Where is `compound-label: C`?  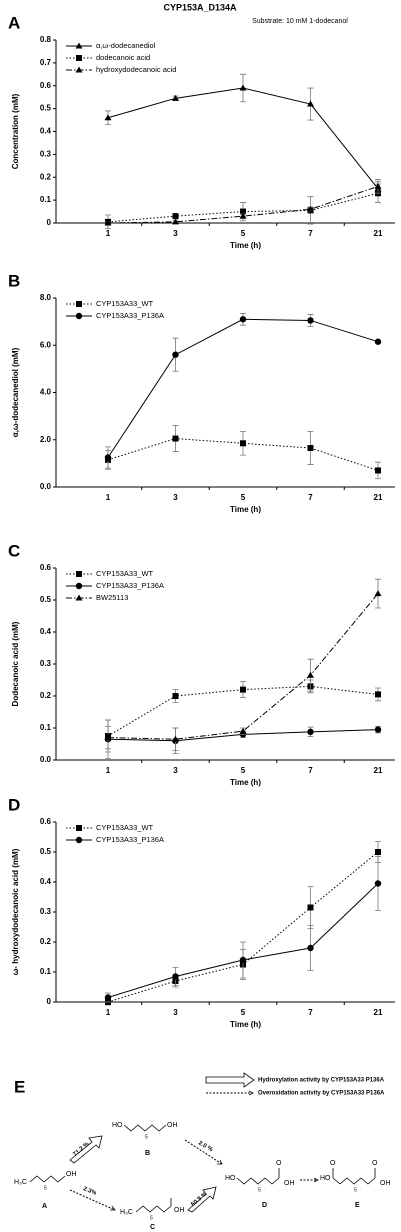 compound-label: C is located at coordinates (152, 1227).